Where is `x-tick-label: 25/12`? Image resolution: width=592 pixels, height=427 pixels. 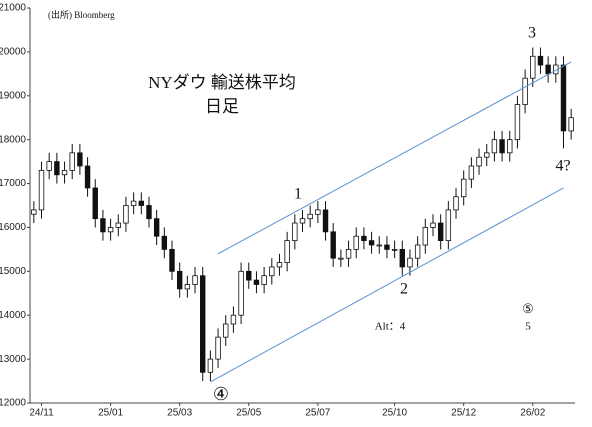
x-tick-label: 25/12 is located at coordinates (463, 413).